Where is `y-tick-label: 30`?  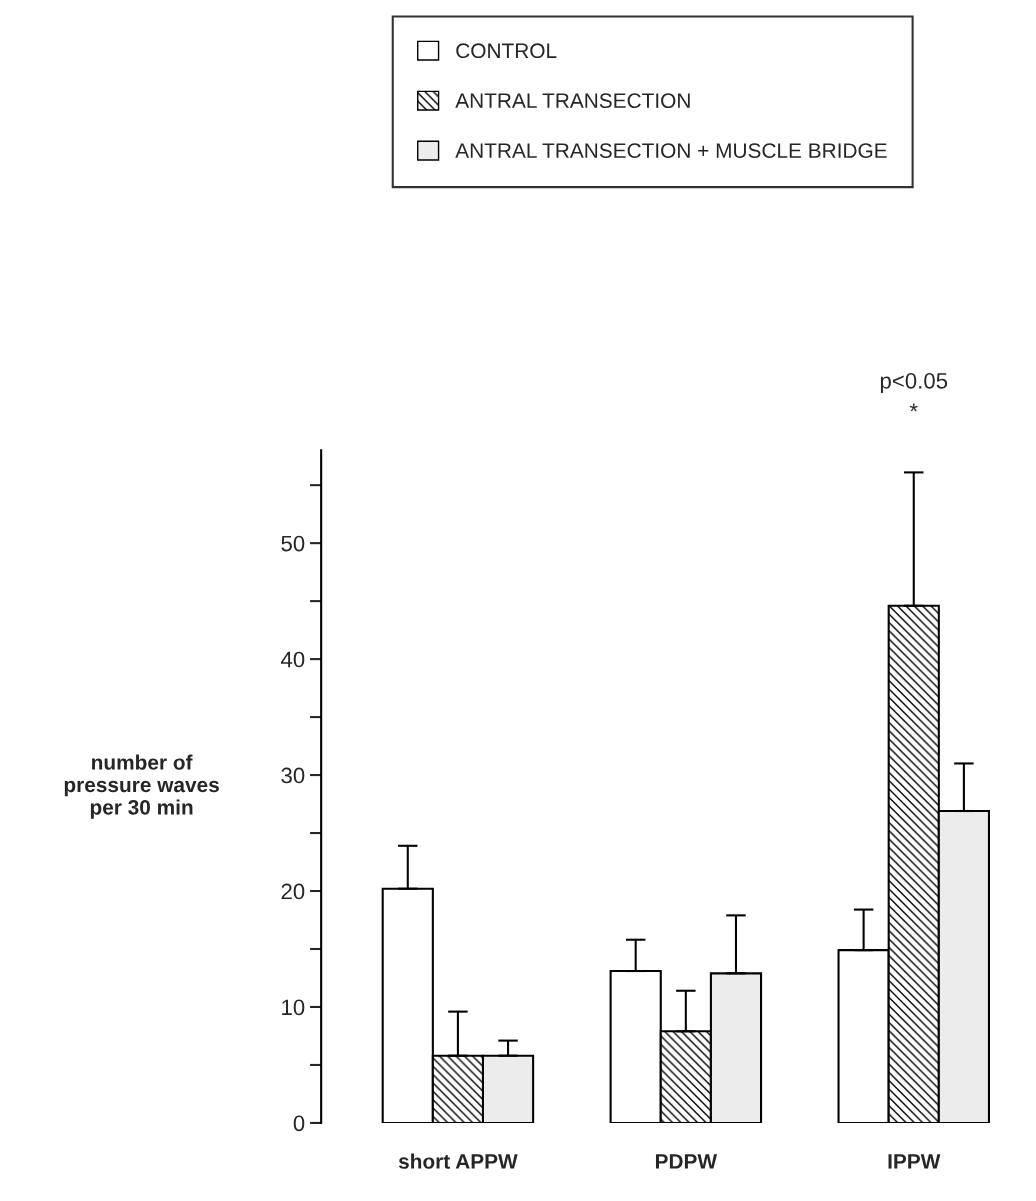
y-tick-label: 30 is located at coordinates (293, 775).